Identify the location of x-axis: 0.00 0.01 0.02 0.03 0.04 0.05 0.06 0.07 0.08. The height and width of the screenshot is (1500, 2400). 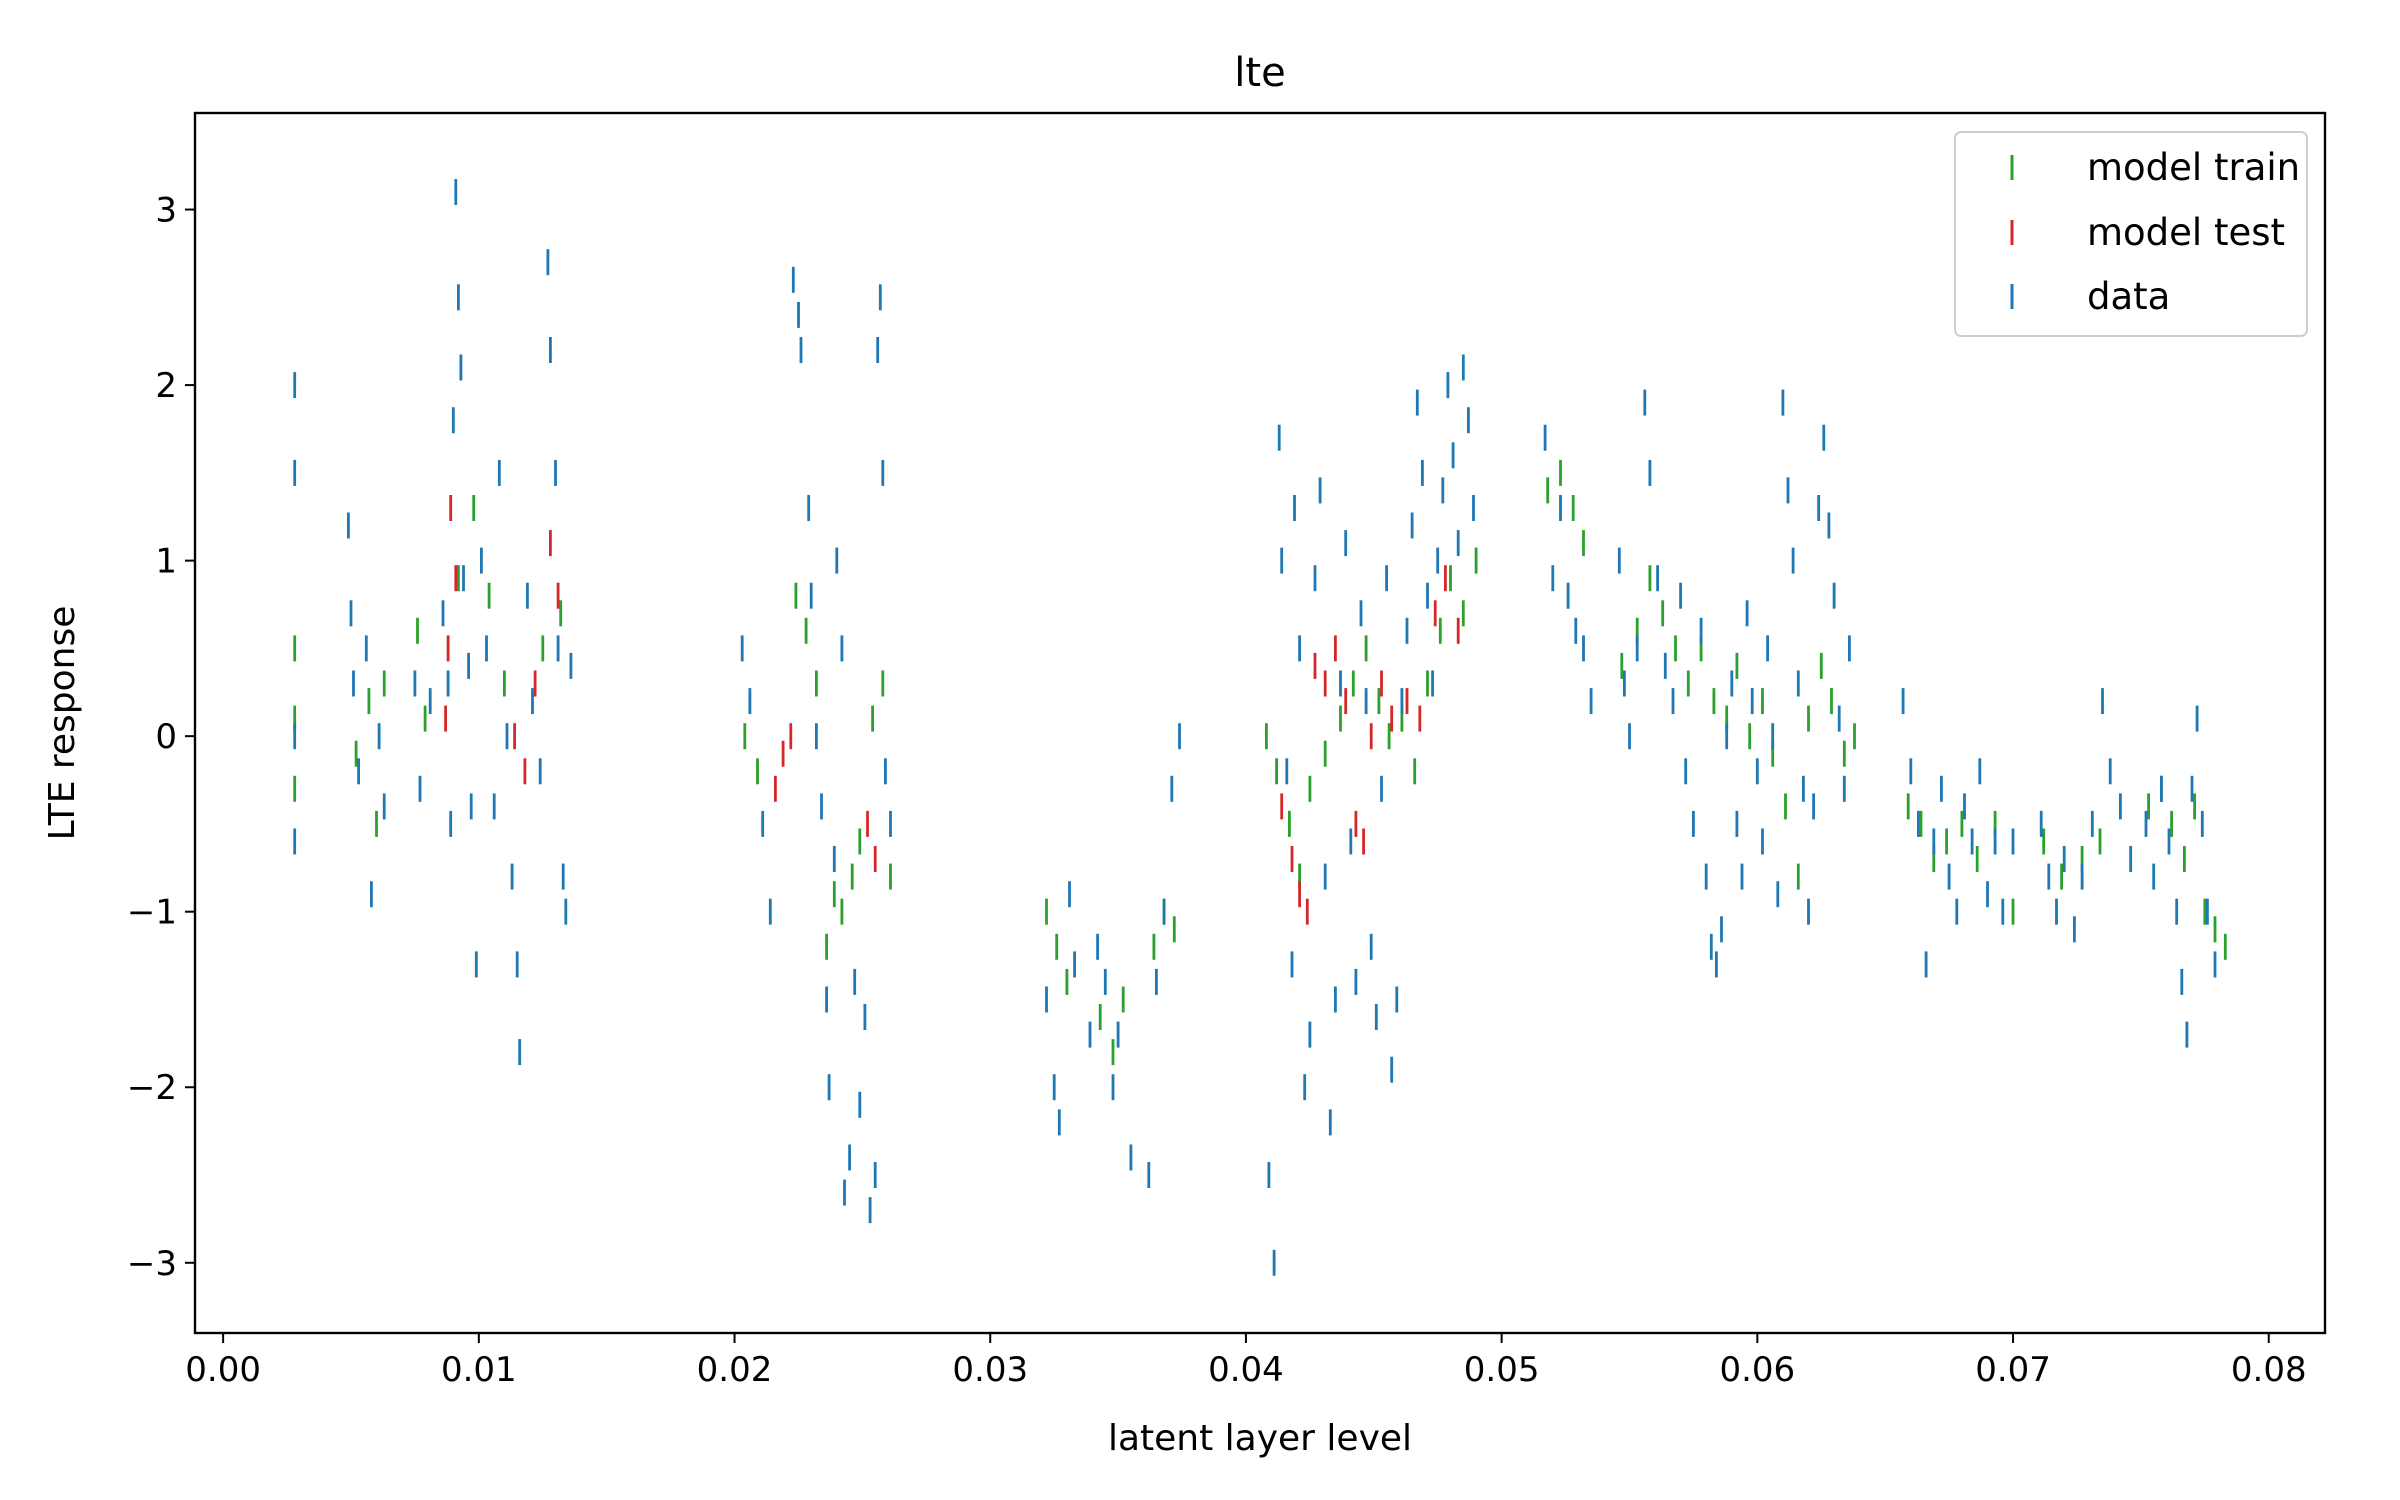
(1246, 1361).